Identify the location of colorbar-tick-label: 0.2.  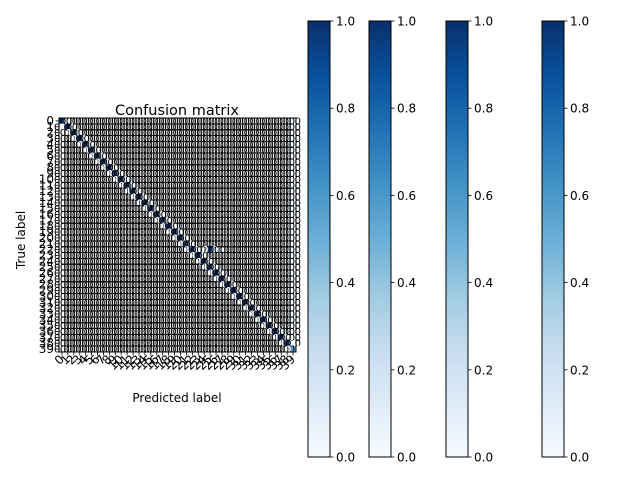
(345, 370).